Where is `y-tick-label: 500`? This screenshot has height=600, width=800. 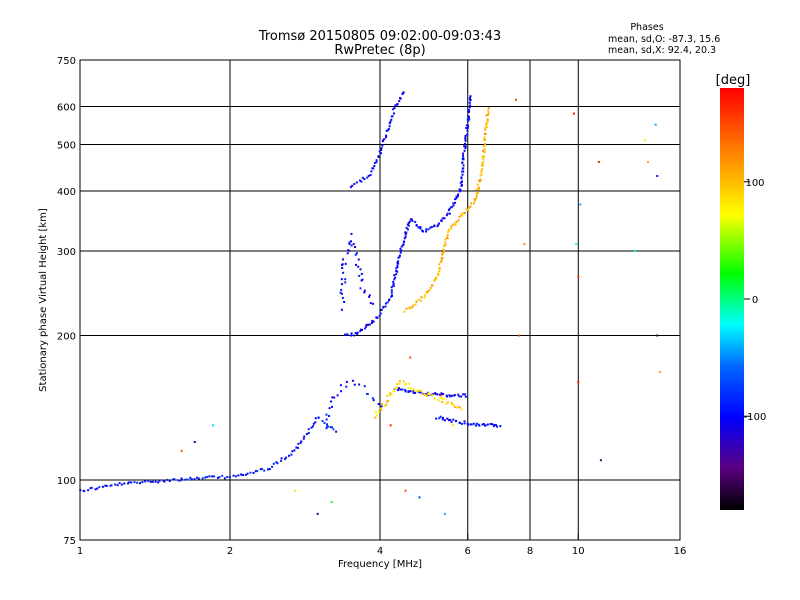 y-tick-label: 500 is located at coordinates (66, 146).